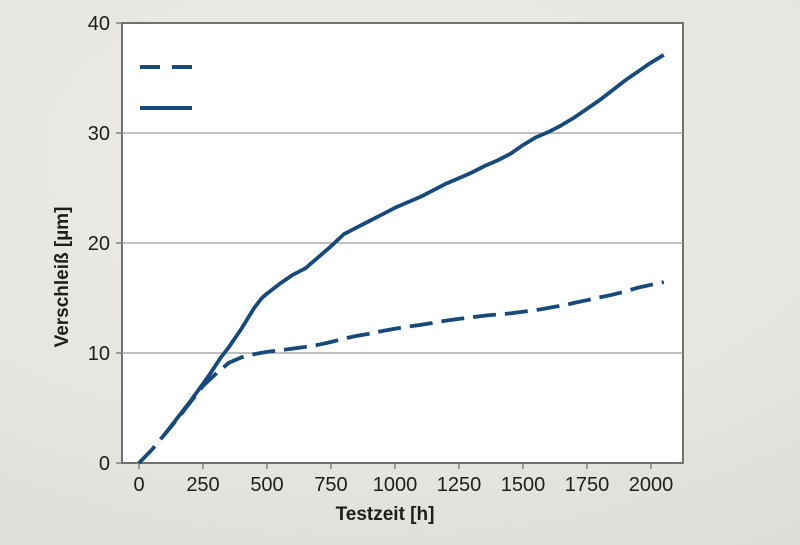  What do you see at coordinates (651, 485) in the screenshot?
I see `x-tick-label: 2000` at bounding box center [651, 485].